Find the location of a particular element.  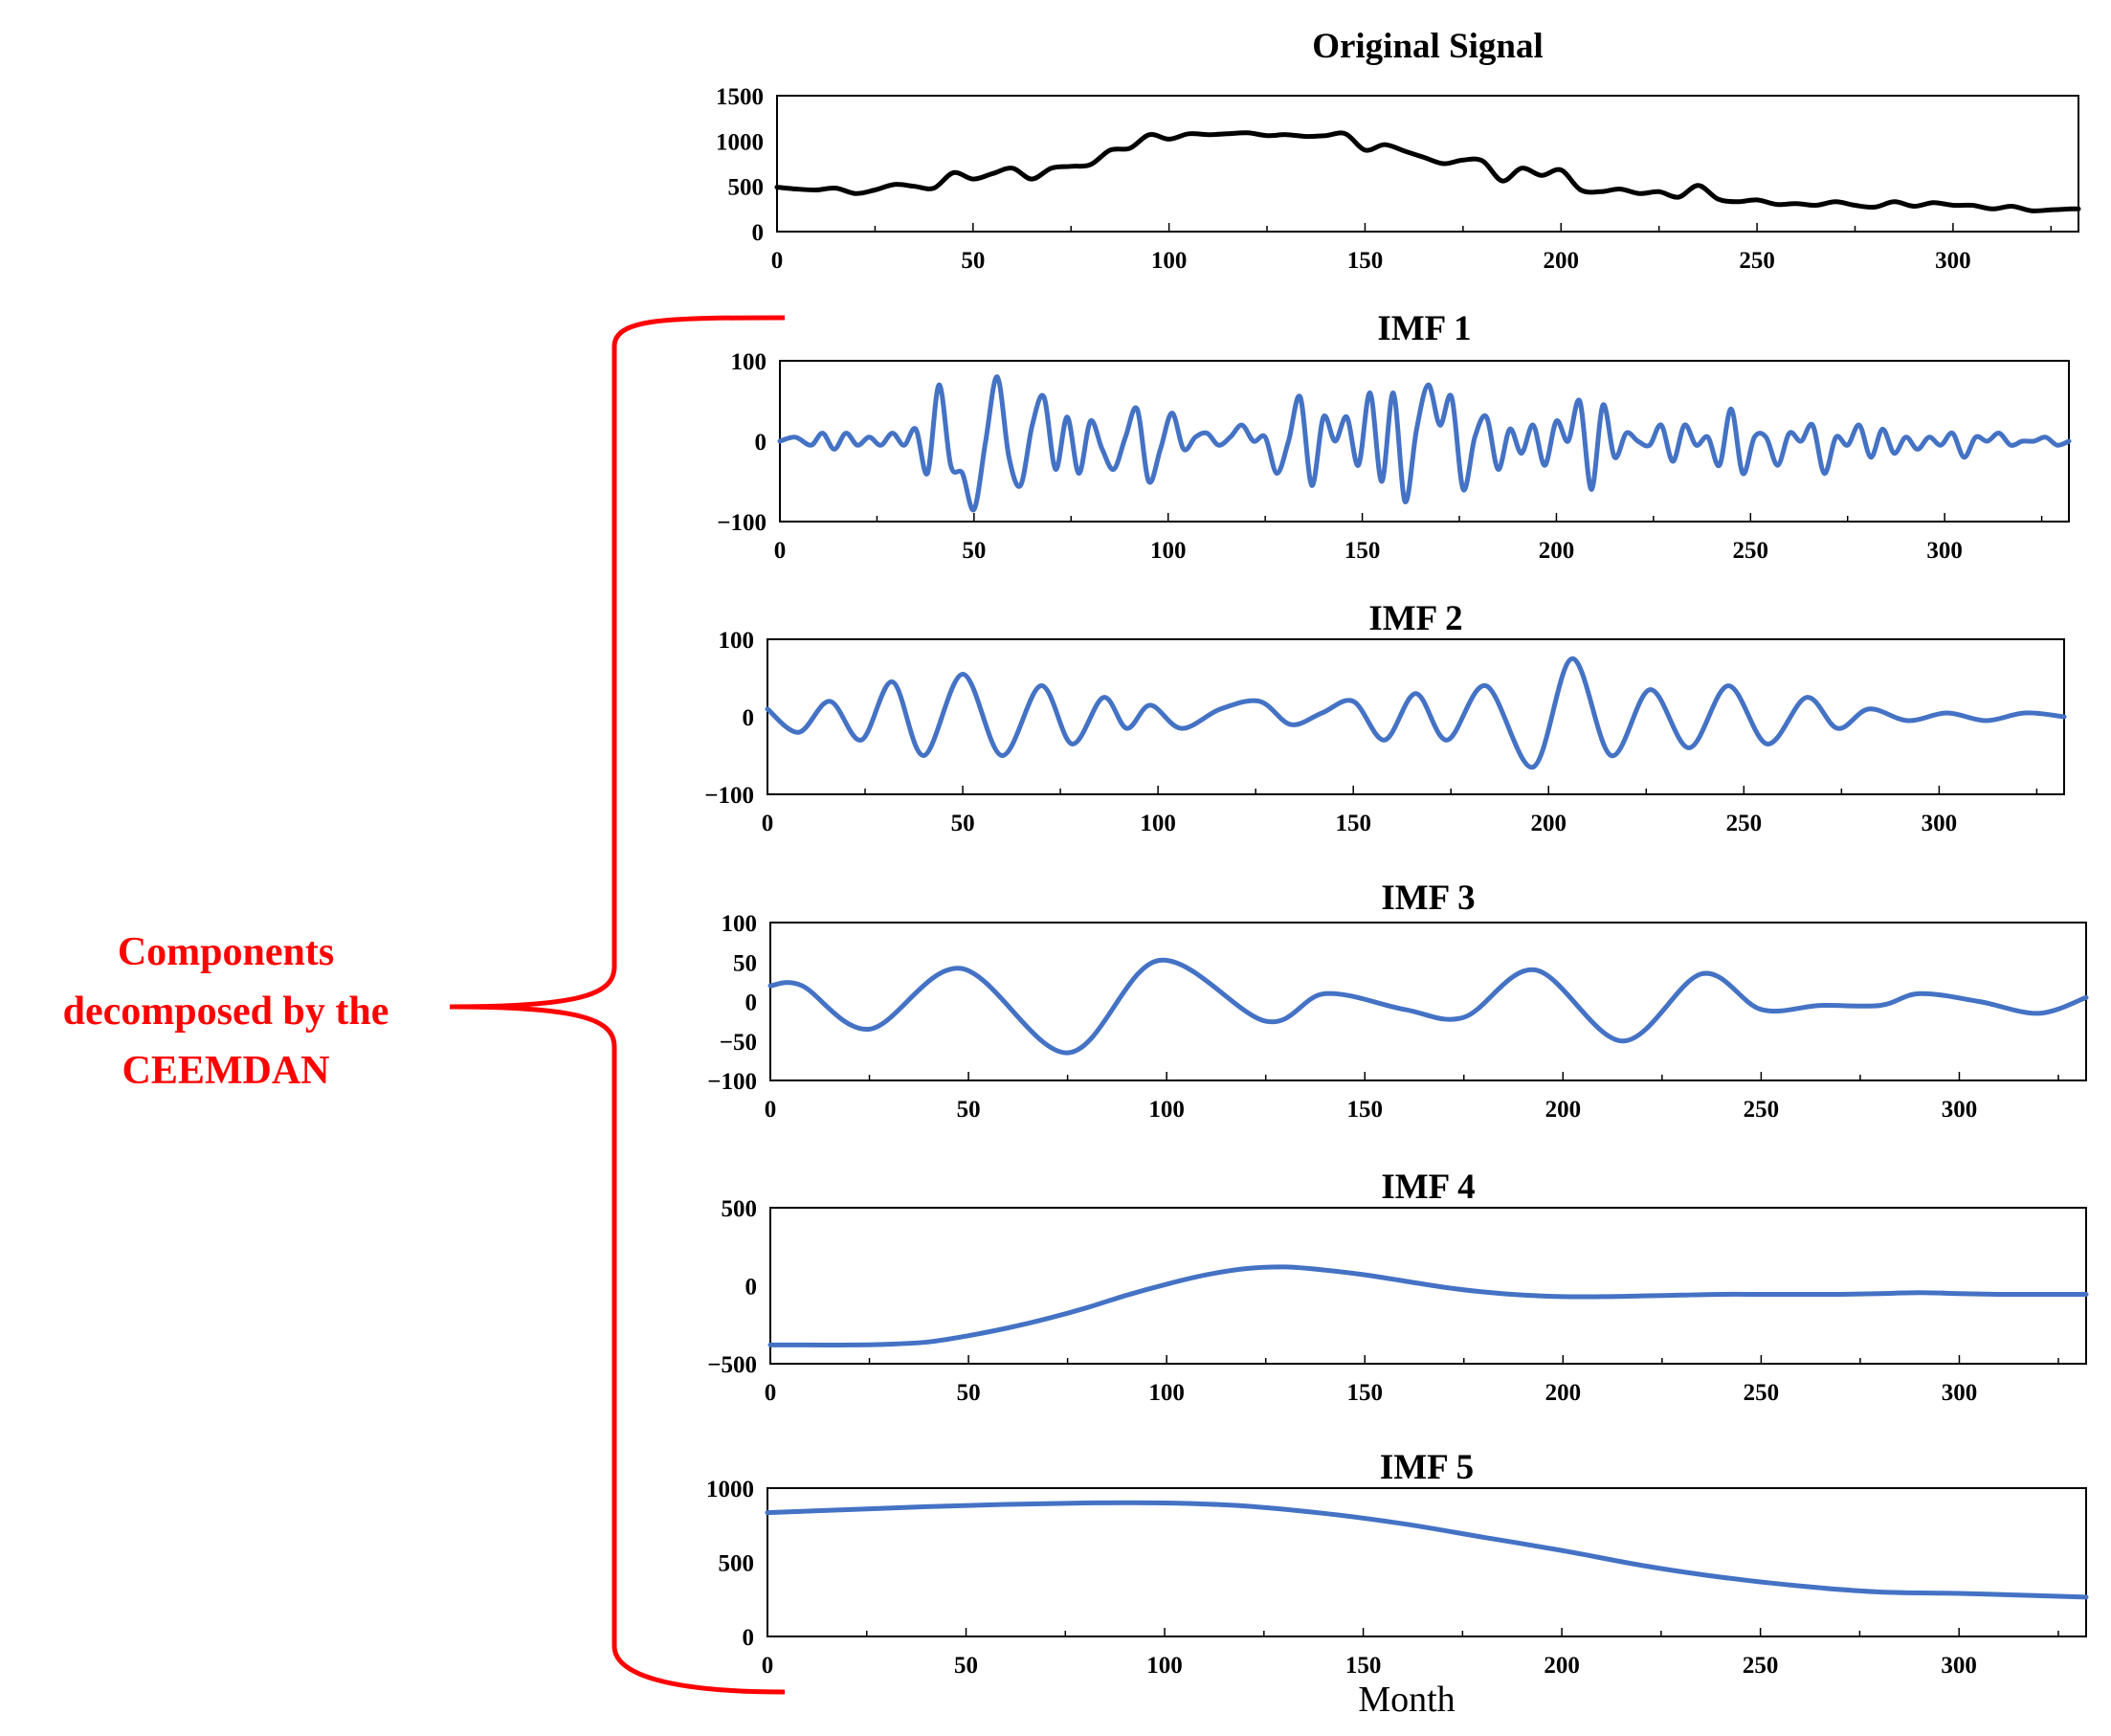

chart-title: IMF 2 is located at coordinates (1415, 618).